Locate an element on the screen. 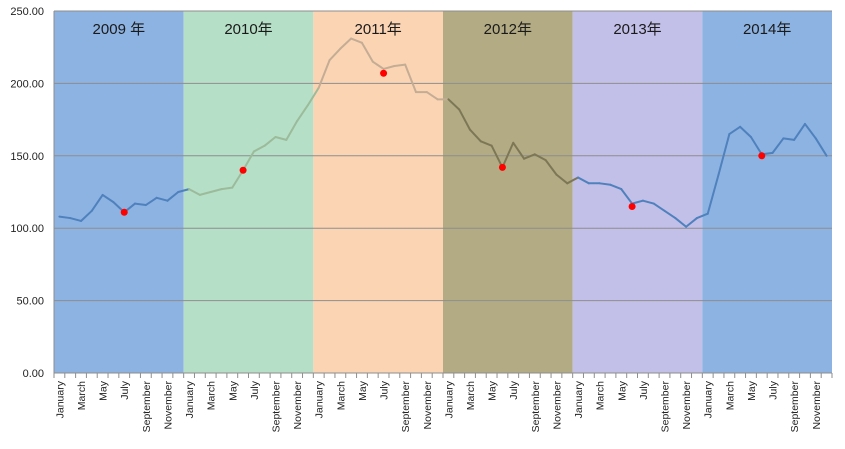 The image size is (845, 449). year-band-label: 2012年 is located at coordinates (508, 29).